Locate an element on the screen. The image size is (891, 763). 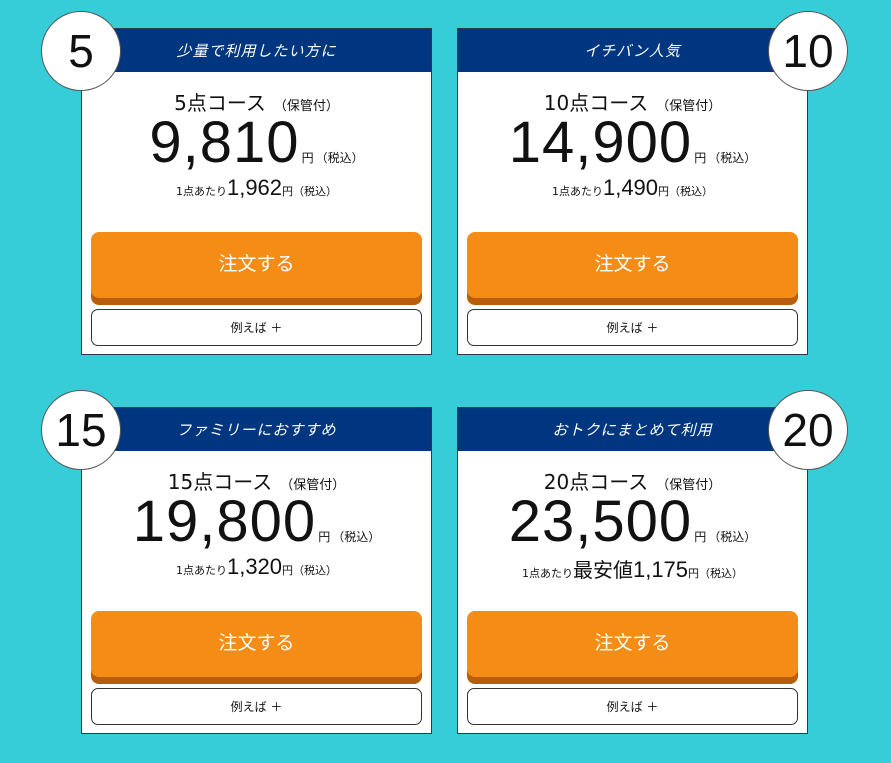
price: 19,800 円（税込） is located at coordinates (256, 522).